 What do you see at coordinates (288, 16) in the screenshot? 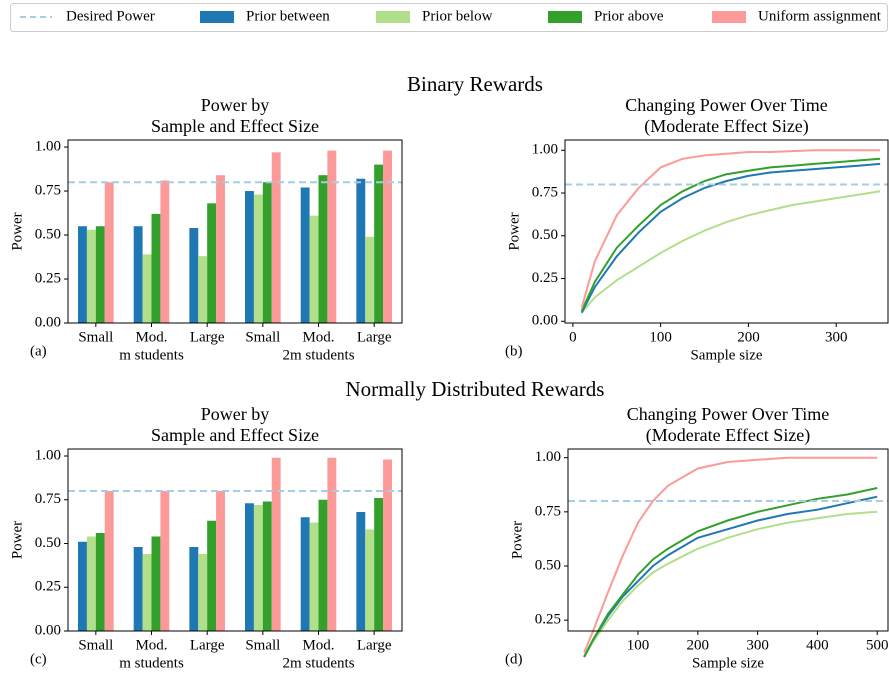
I see `legend-label: Prior between` at bounding box center [288, 16].